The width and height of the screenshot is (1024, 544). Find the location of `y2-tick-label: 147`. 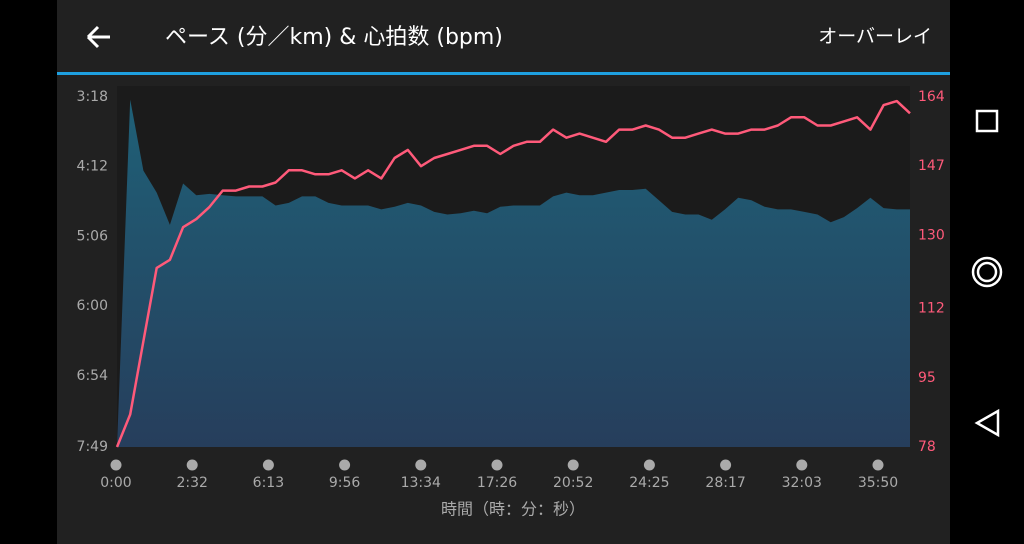

y2-tick-label: 147 is located at coordinates (931, 166).